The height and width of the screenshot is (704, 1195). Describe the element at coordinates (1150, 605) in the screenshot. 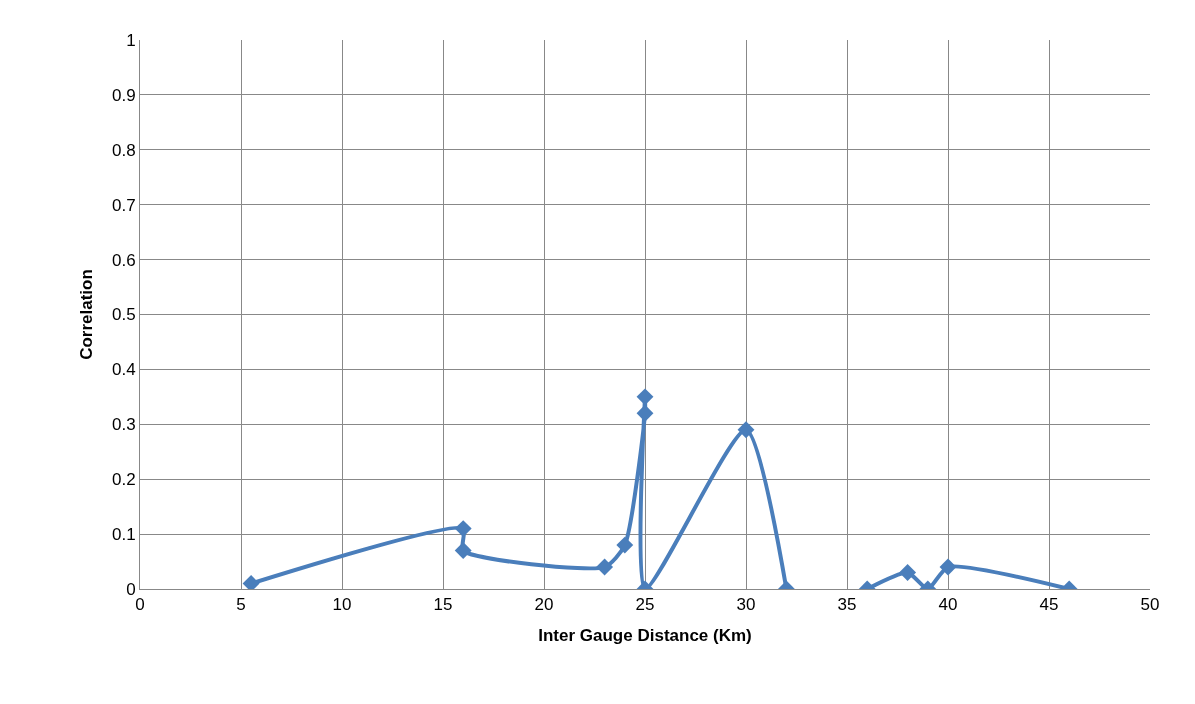

I see `x-tick-label: 50` at that location.